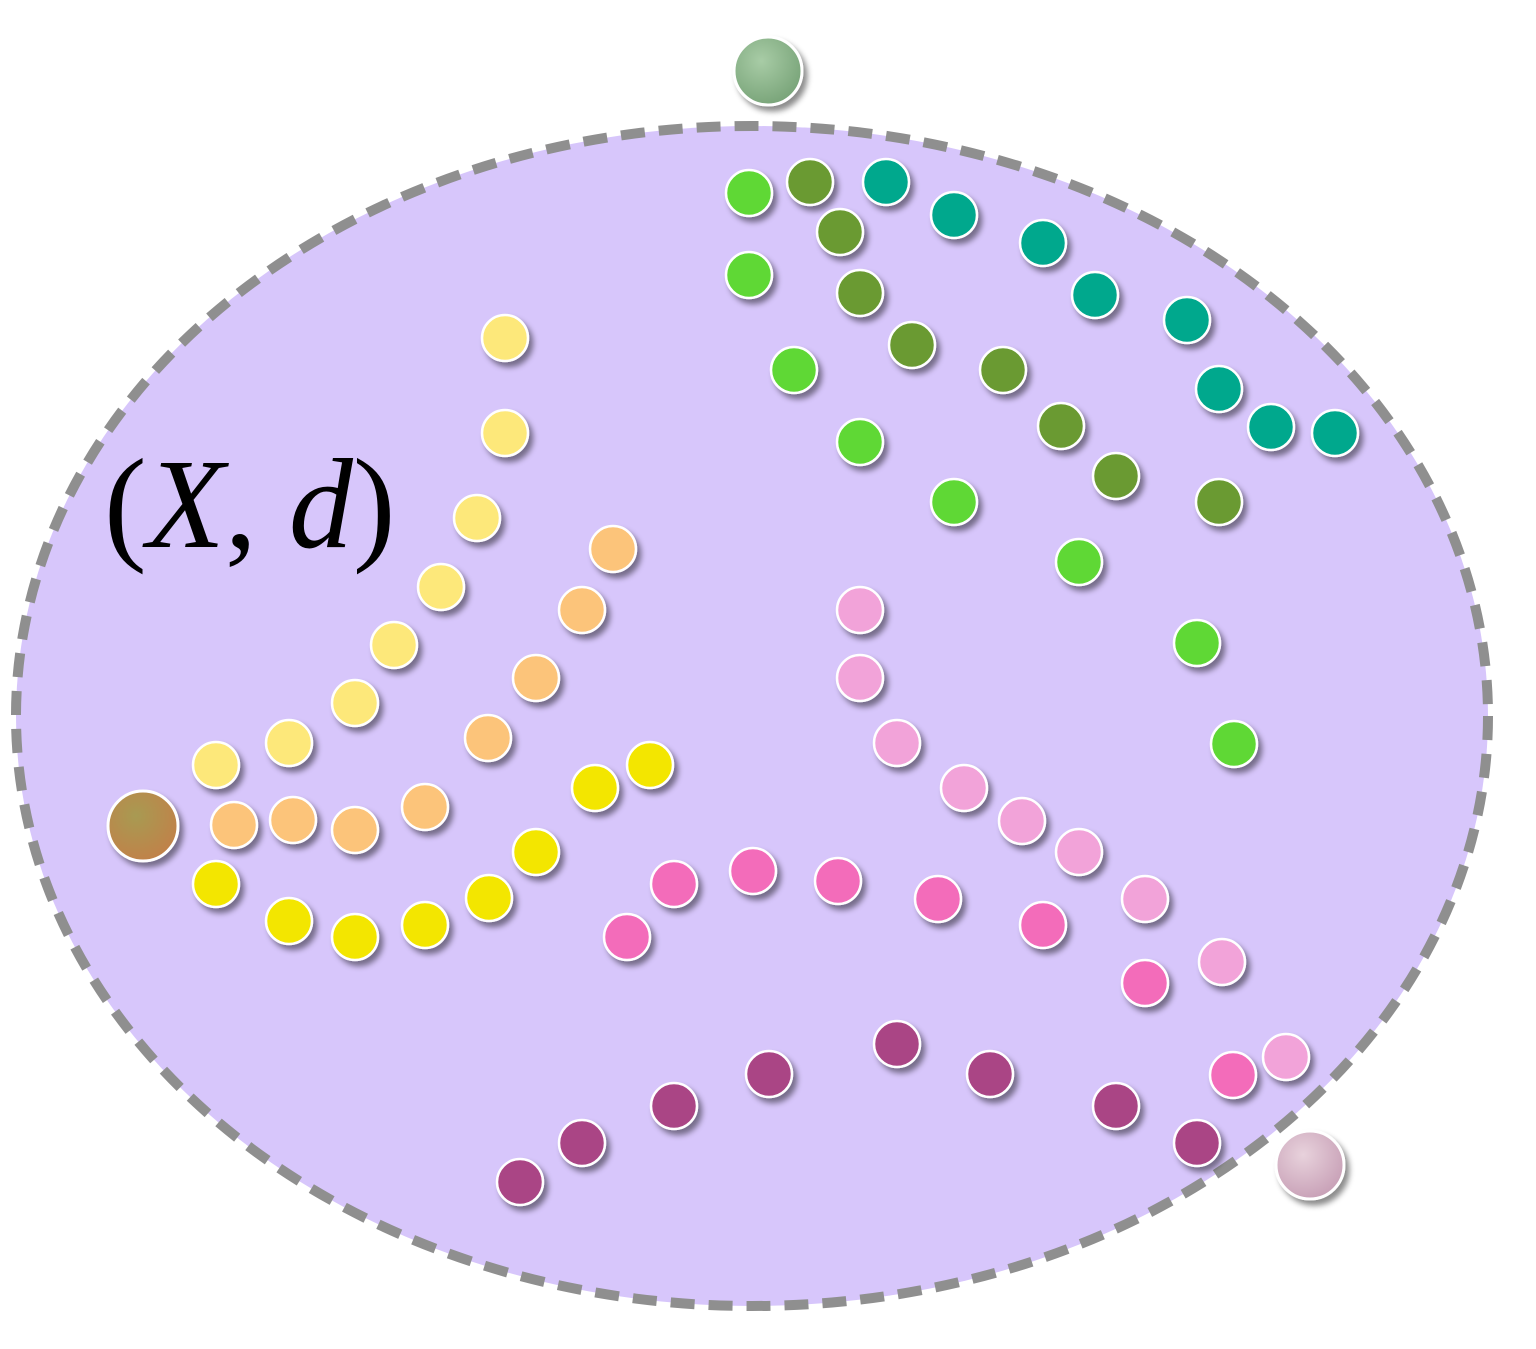  Describe the element at coordinates (374, 504) in the screenshot. I see `label-close-paren: )` at that location.